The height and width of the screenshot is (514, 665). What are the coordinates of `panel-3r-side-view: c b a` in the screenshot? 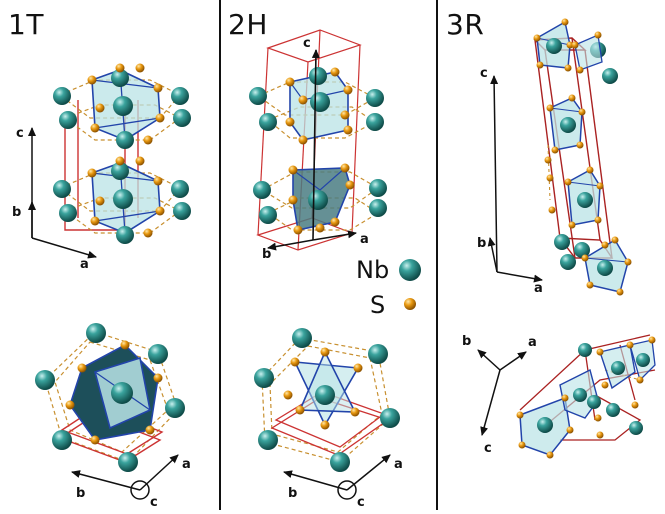 It's located at (554, 157).